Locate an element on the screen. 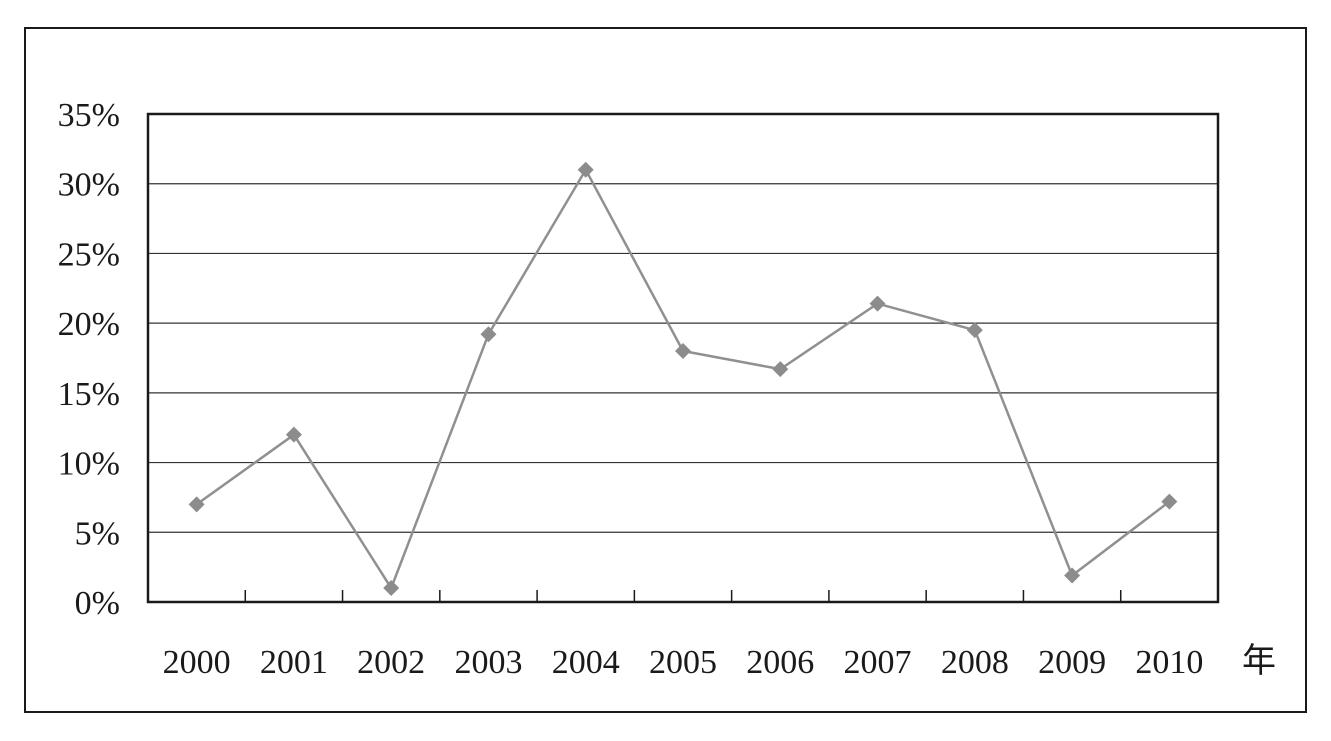  x-tick-label: 2006 is located at coordinates (780, 662).